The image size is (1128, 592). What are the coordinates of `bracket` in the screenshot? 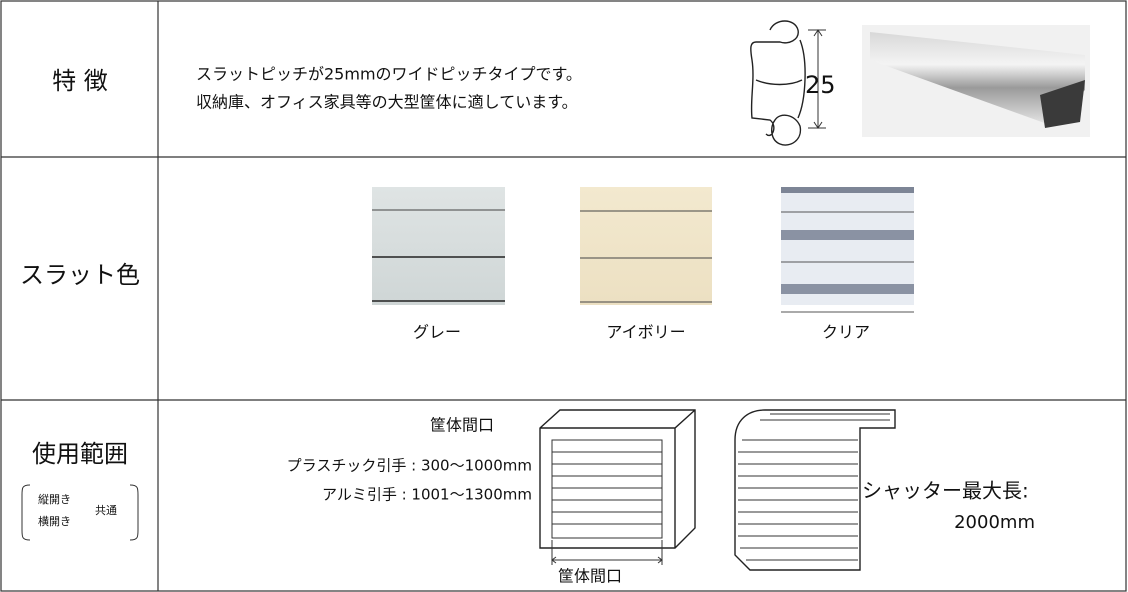 It's located at (80, 512).